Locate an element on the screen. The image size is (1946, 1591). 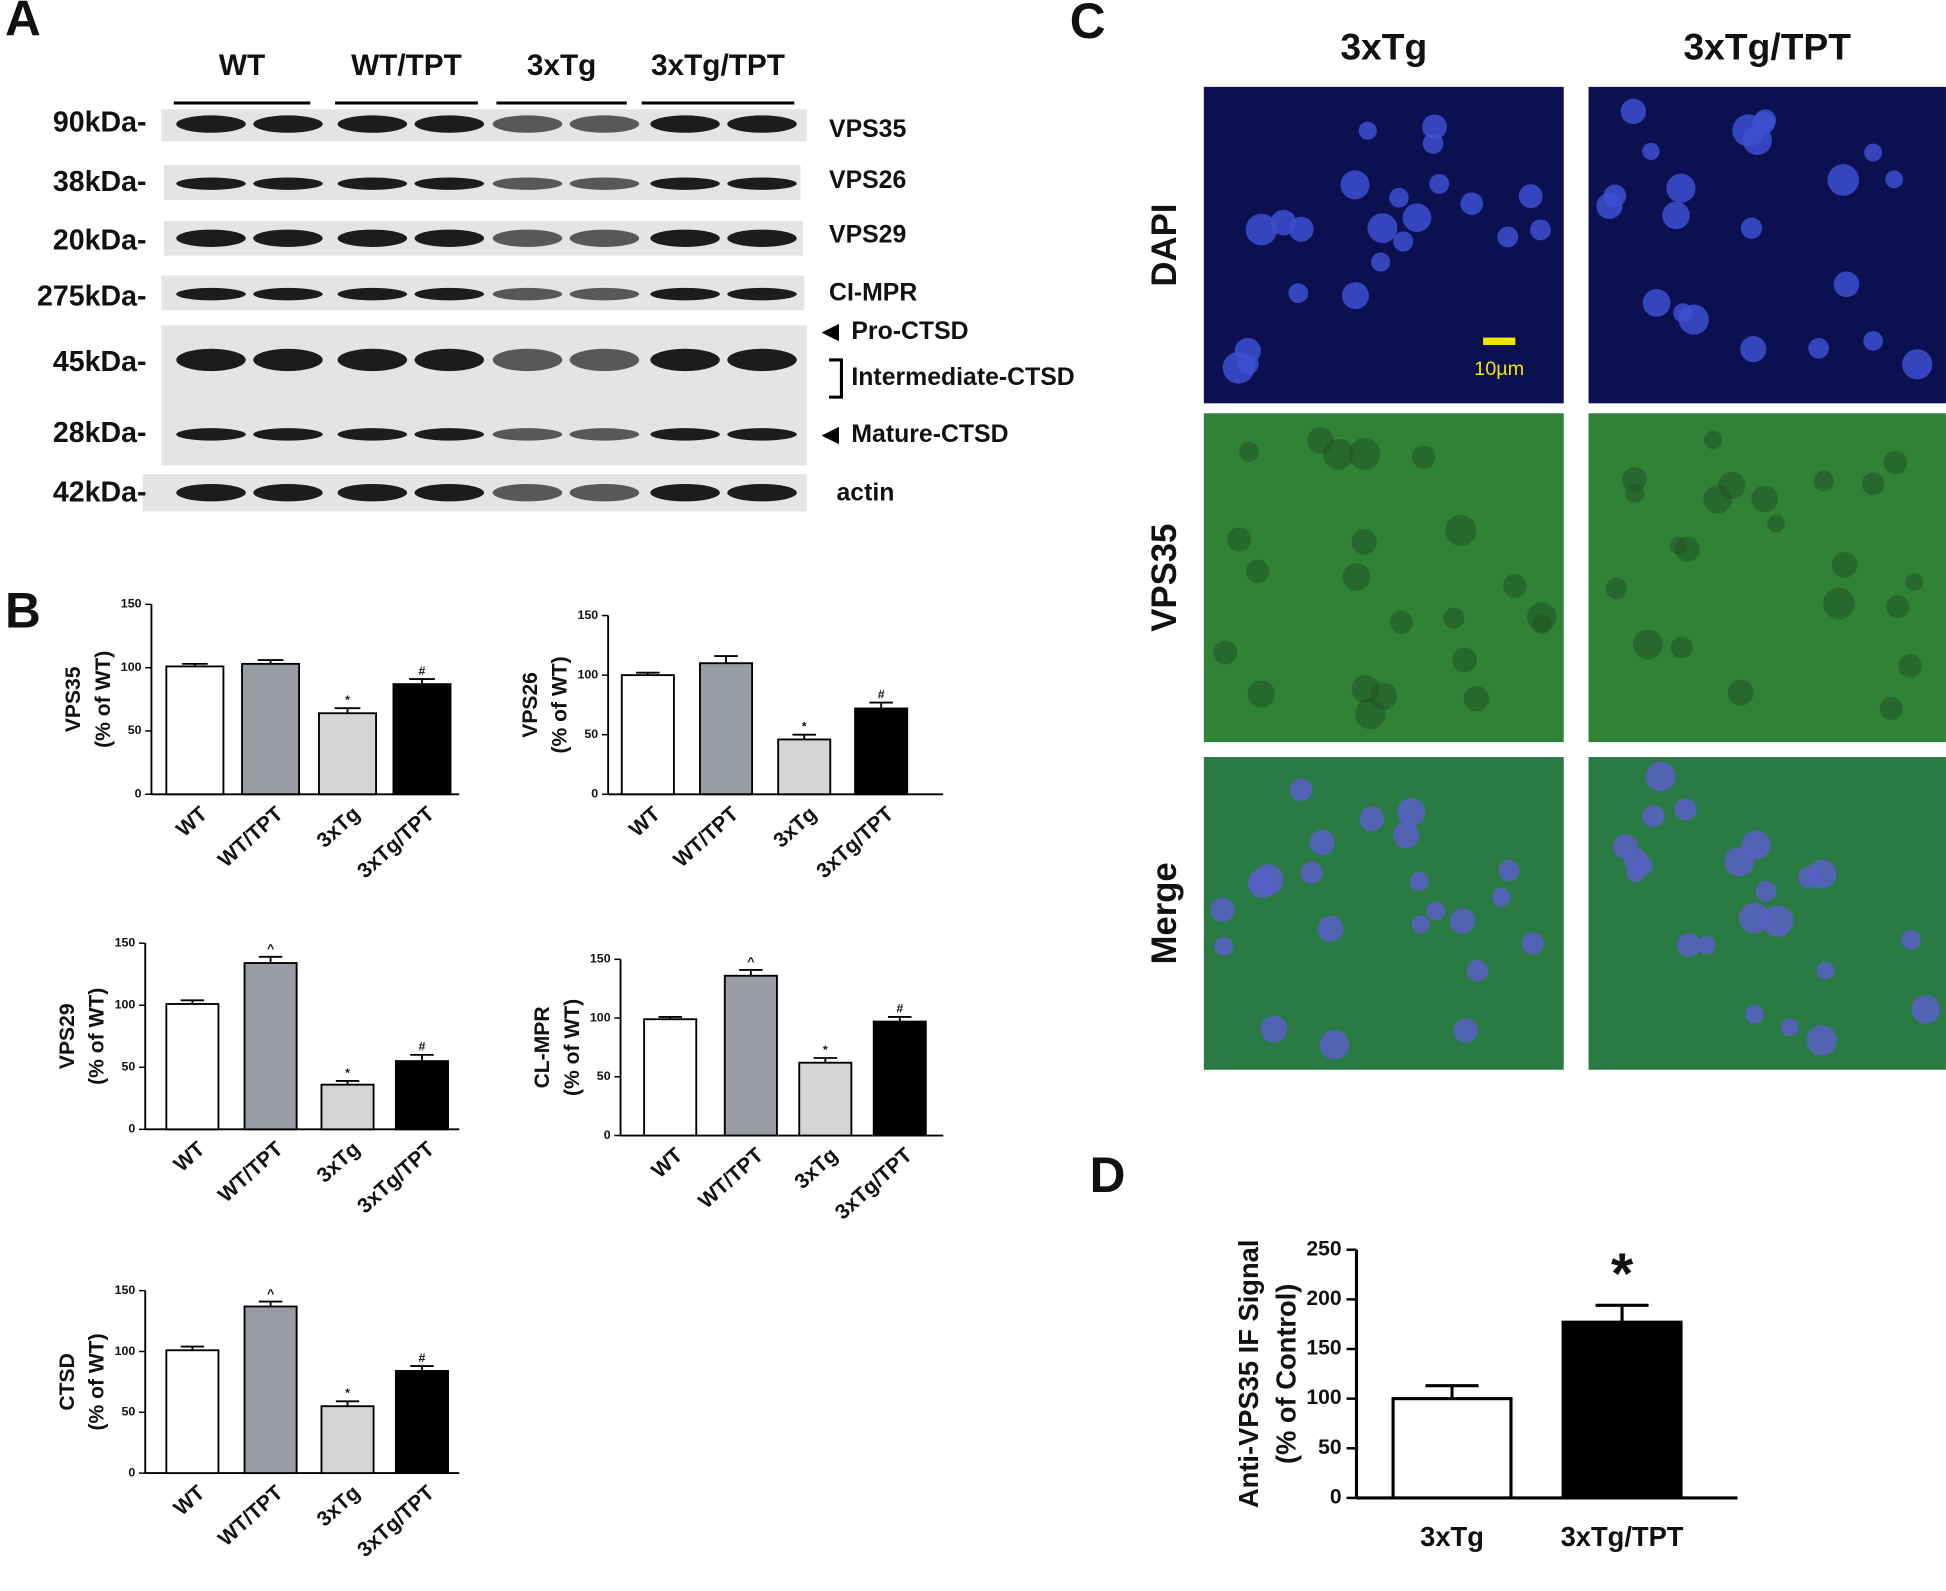
marker-label: 42kDa- is located at coordinates (100, 492).